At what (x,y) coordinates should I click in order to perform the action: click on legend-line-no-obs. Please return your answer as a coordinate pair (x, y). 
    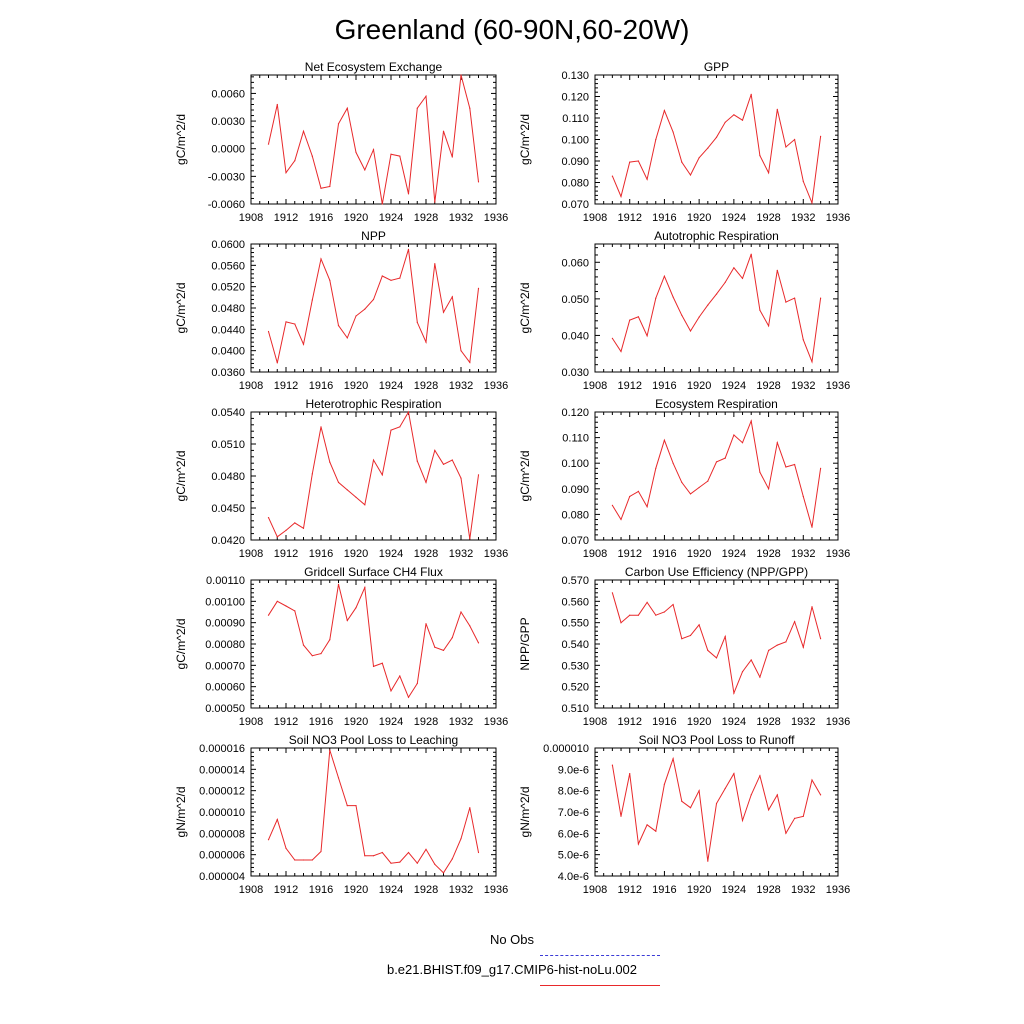
    Looking at the image, I should click on (600, 955).